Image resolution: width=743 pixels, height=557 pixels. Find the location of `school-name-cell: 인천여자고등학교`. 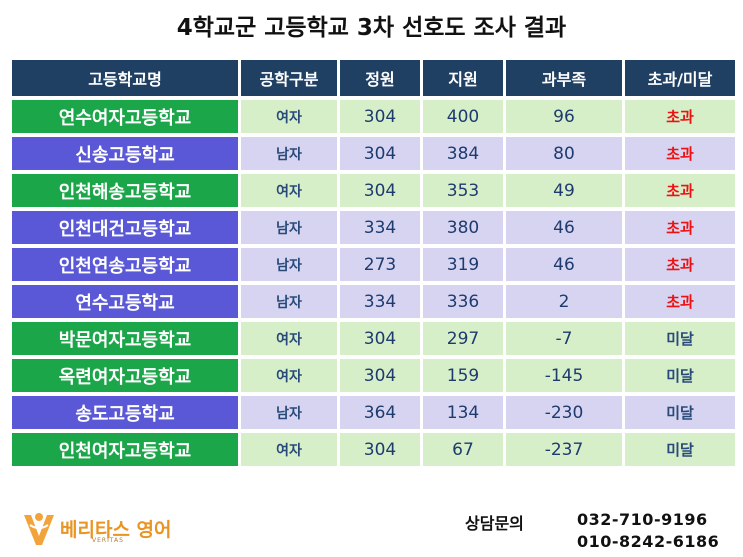

school-name-cell: 인천여자고등학교 is located at coordinates (125, 449).